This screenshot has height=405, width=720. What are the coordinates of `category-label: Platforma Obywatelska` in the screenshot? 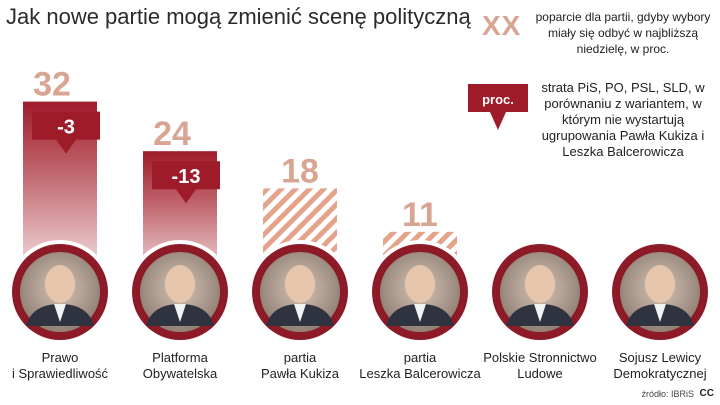 It's located at (180, 366).